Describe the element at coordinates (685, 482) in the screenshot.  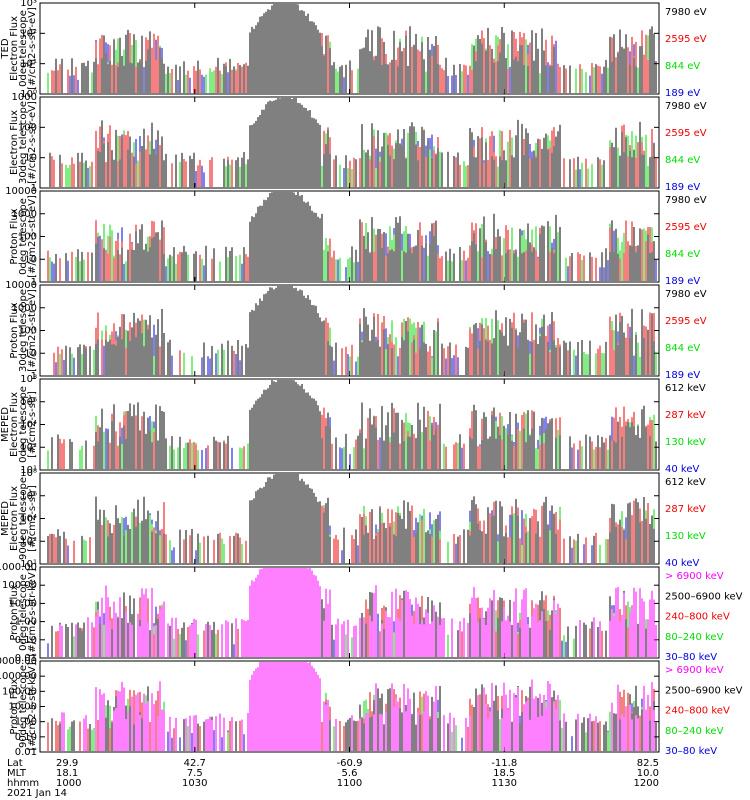
I see `legend-entry: 612 keV` at that location.